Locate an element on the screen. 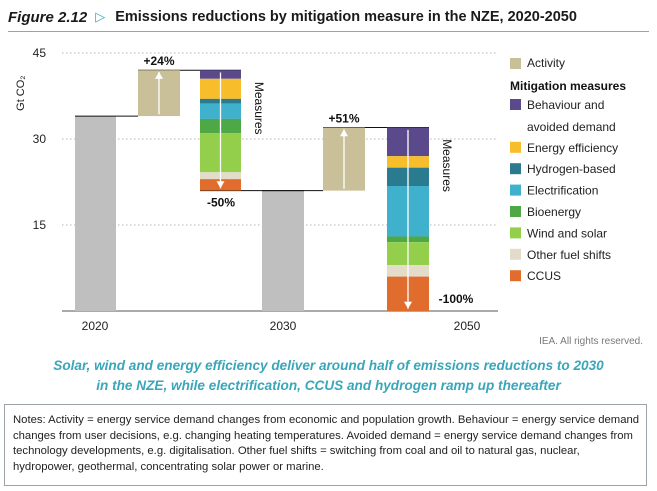  legend-label: Energy efficiency is located at coordinates (572, 148).